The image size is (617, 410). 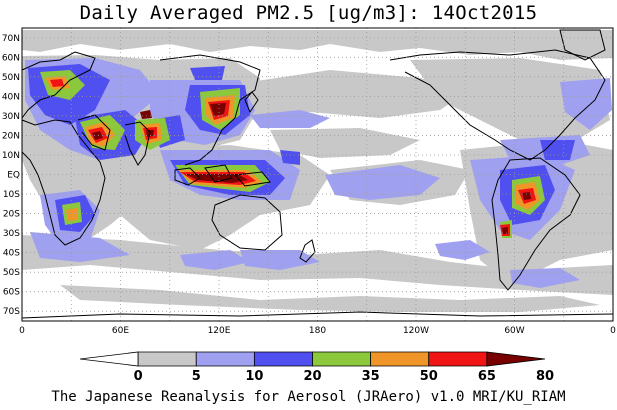 What do you see at coordinates (196, 376) in the screenshot?
I see `colorbar-label: 5` at bounding box center [196, 376].